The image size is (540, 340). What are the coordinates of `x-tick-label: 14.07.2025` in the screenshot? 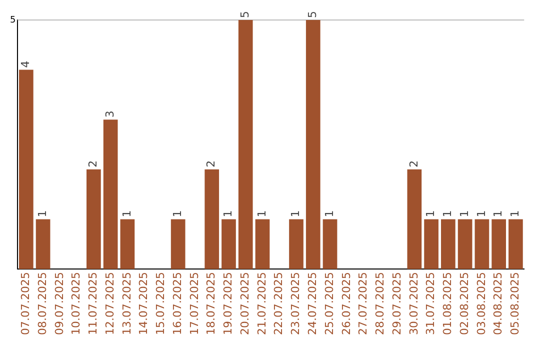 It's located at (143, 304).